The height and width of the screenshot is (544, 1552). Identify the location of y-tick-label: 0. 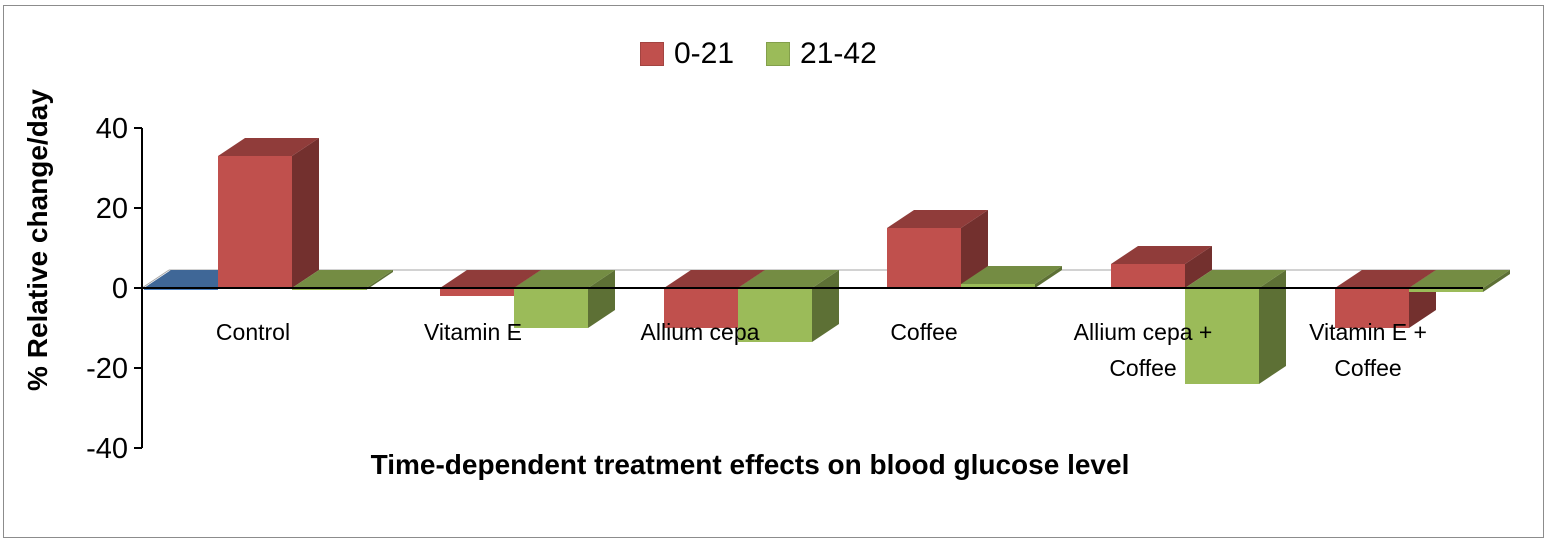
(120, 289).